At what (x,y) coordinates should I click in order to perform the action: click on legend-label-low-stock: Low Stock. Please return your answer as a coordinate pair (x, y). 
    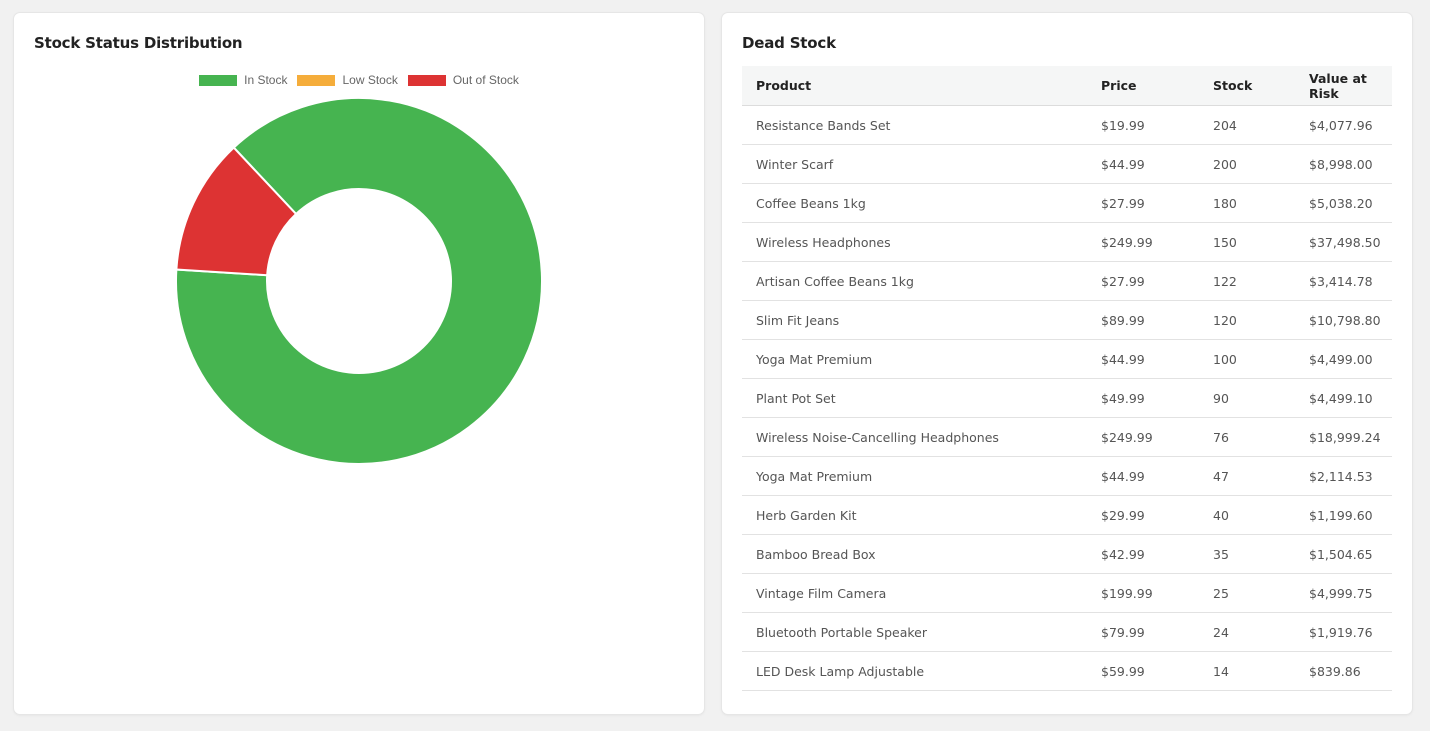
    Looking at the image, I should click on (370, 80).